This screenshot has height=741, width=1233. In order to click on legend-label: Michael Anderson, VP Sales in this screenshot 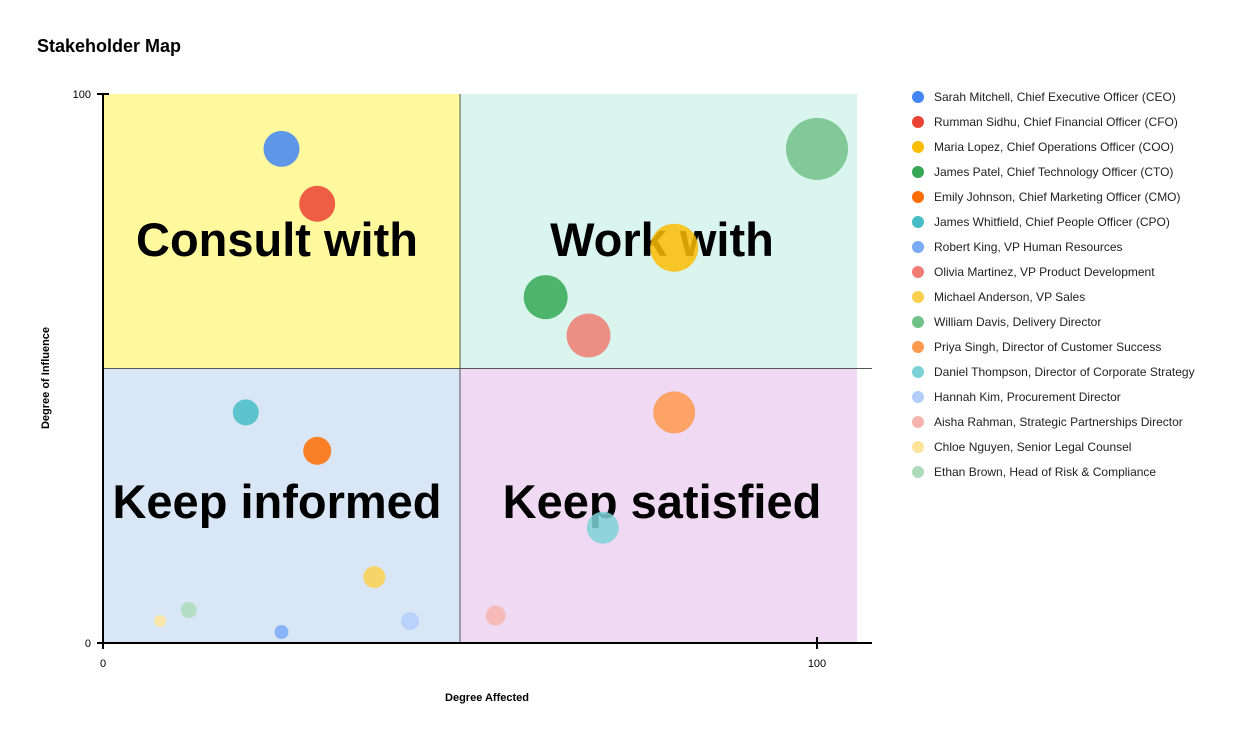, I will do `click(1010, 296)`.